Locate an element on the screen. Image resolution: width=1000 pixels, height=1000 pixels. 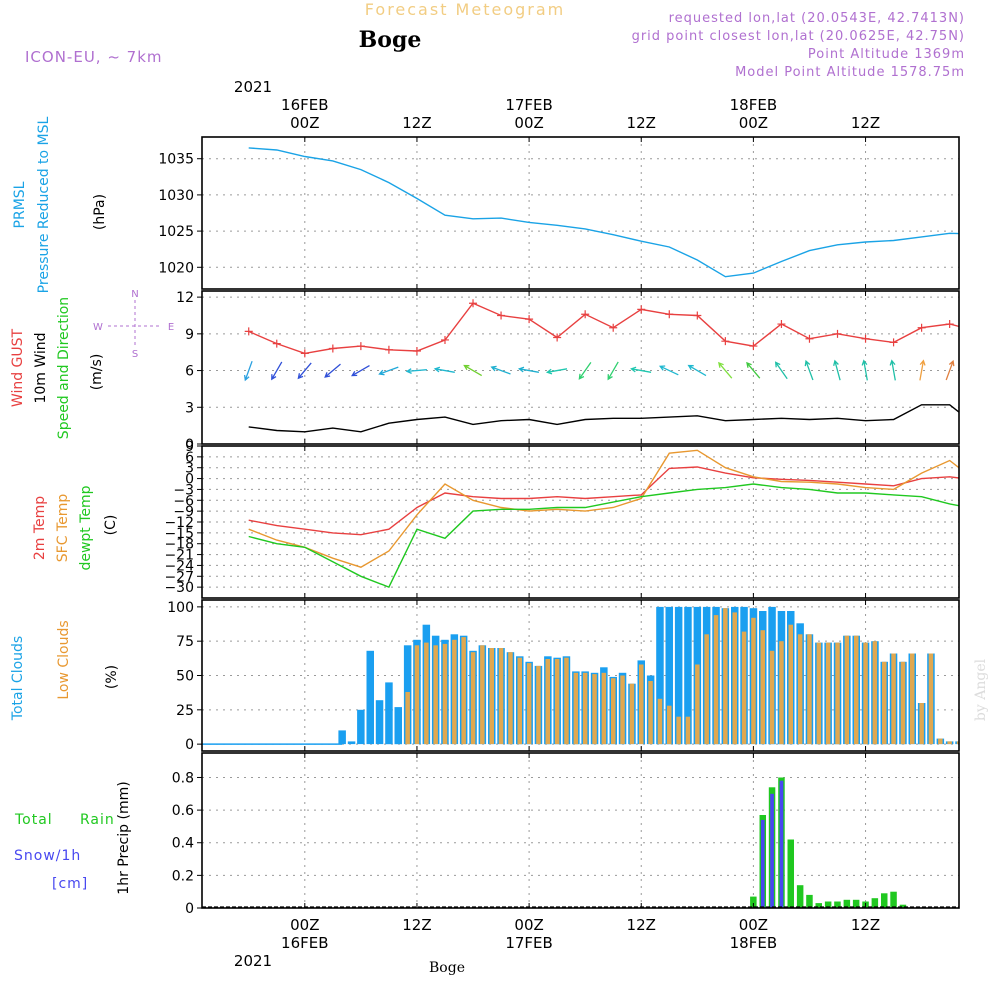
temp-2m-label: 2m Temp is located at coordinates (40, 528).